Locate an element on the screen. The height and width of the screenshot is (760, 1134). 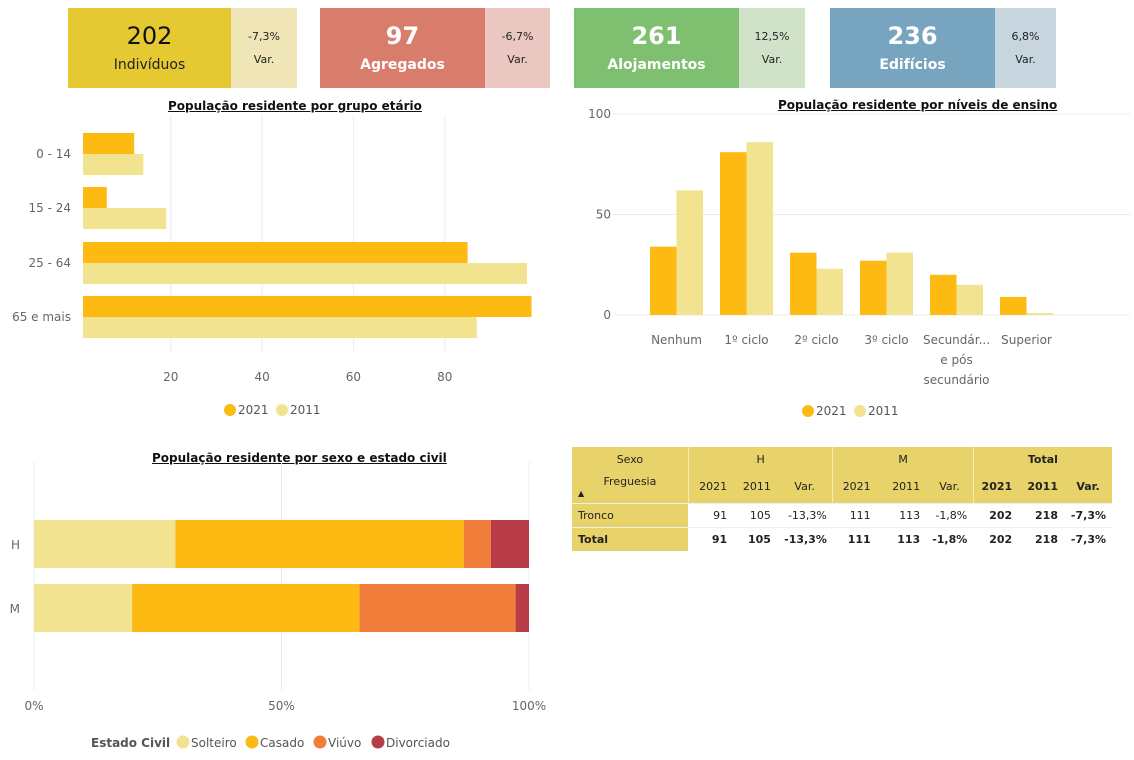
kpi-label: Agregados is located at coordinates (402, 65).